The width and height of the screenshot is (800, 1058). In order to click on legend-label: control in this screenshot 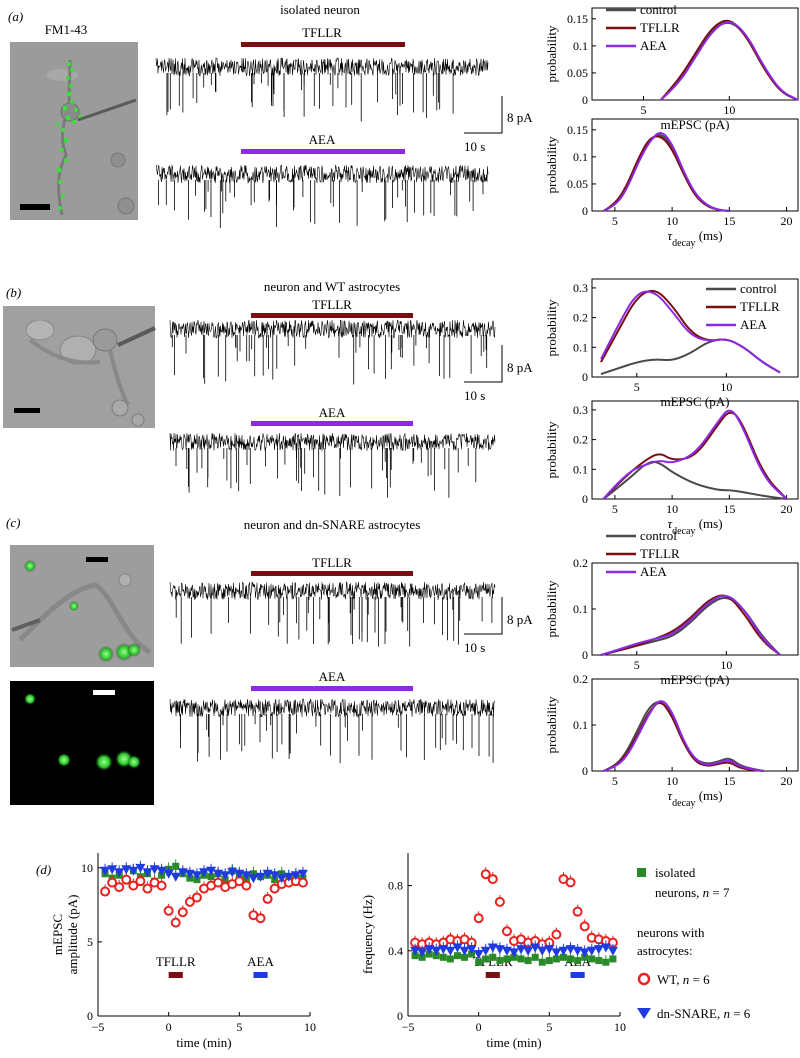, I will do `click(658, 9)`.